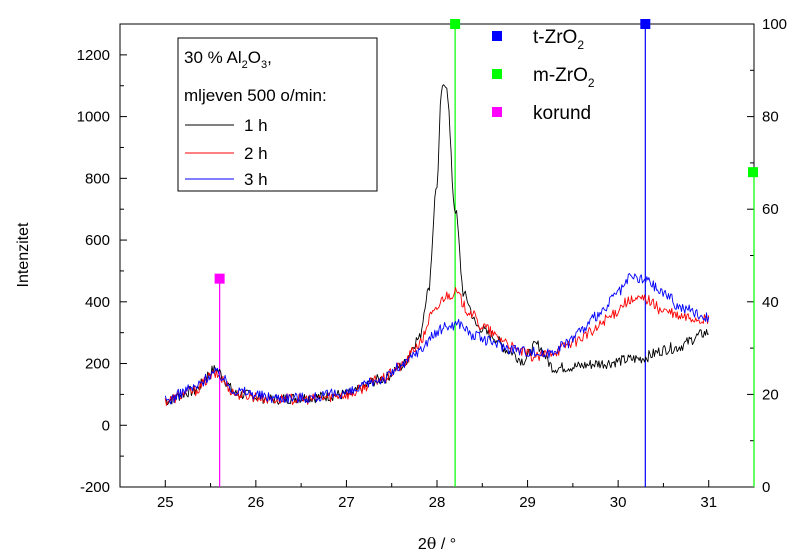 This screenshot has height=553, width=795. I want to click on legend-box, so click(277, 114).